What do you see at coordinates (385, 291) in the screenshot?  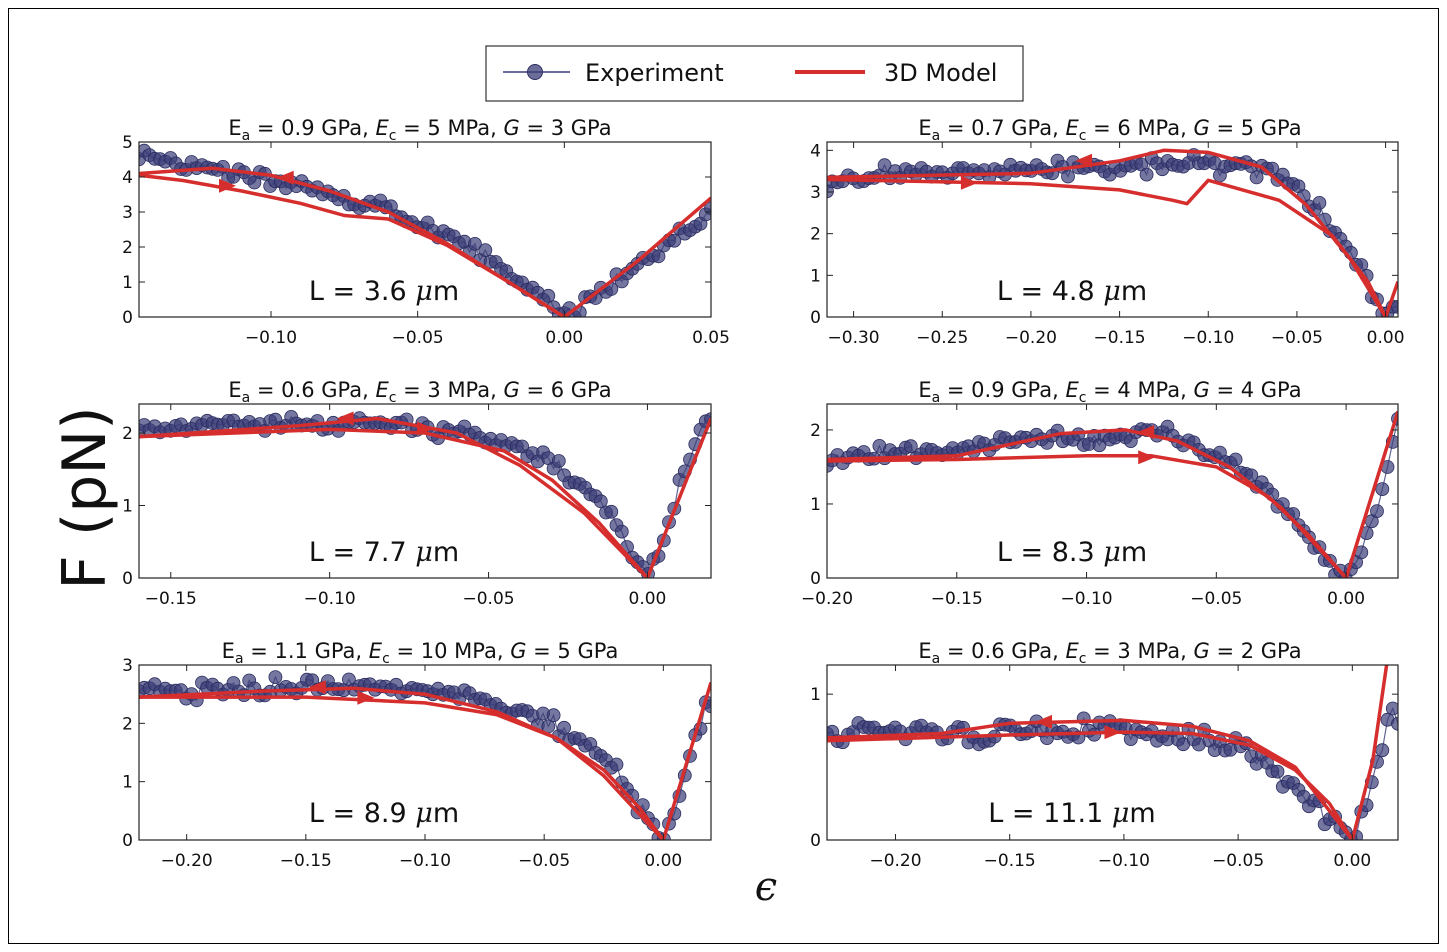 I see `panel-length-value: 3.6` at bounding box center [385, 291].